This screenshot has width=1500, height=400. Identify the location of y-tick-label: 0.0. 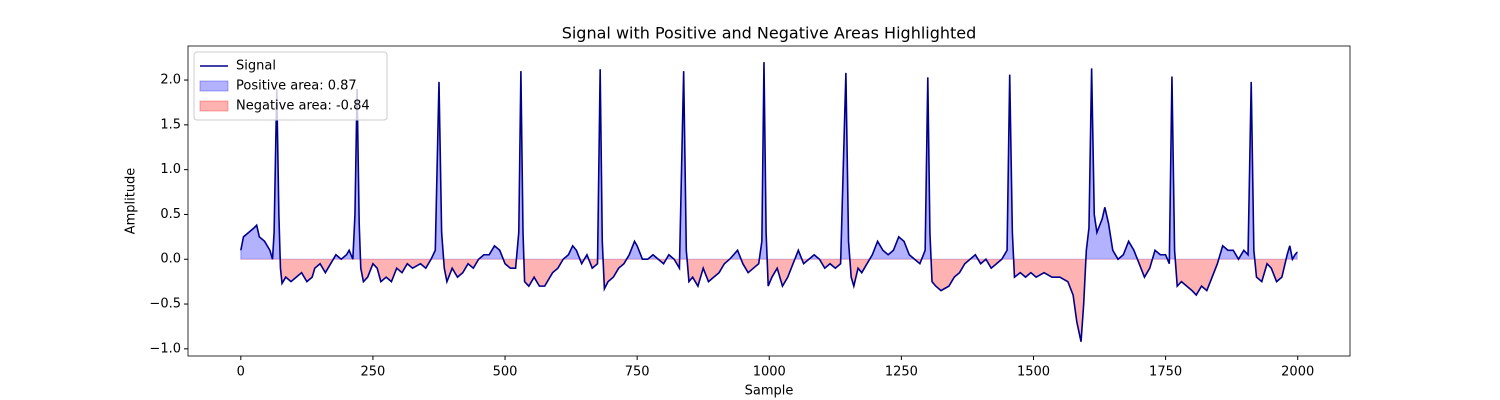
(170, 259).